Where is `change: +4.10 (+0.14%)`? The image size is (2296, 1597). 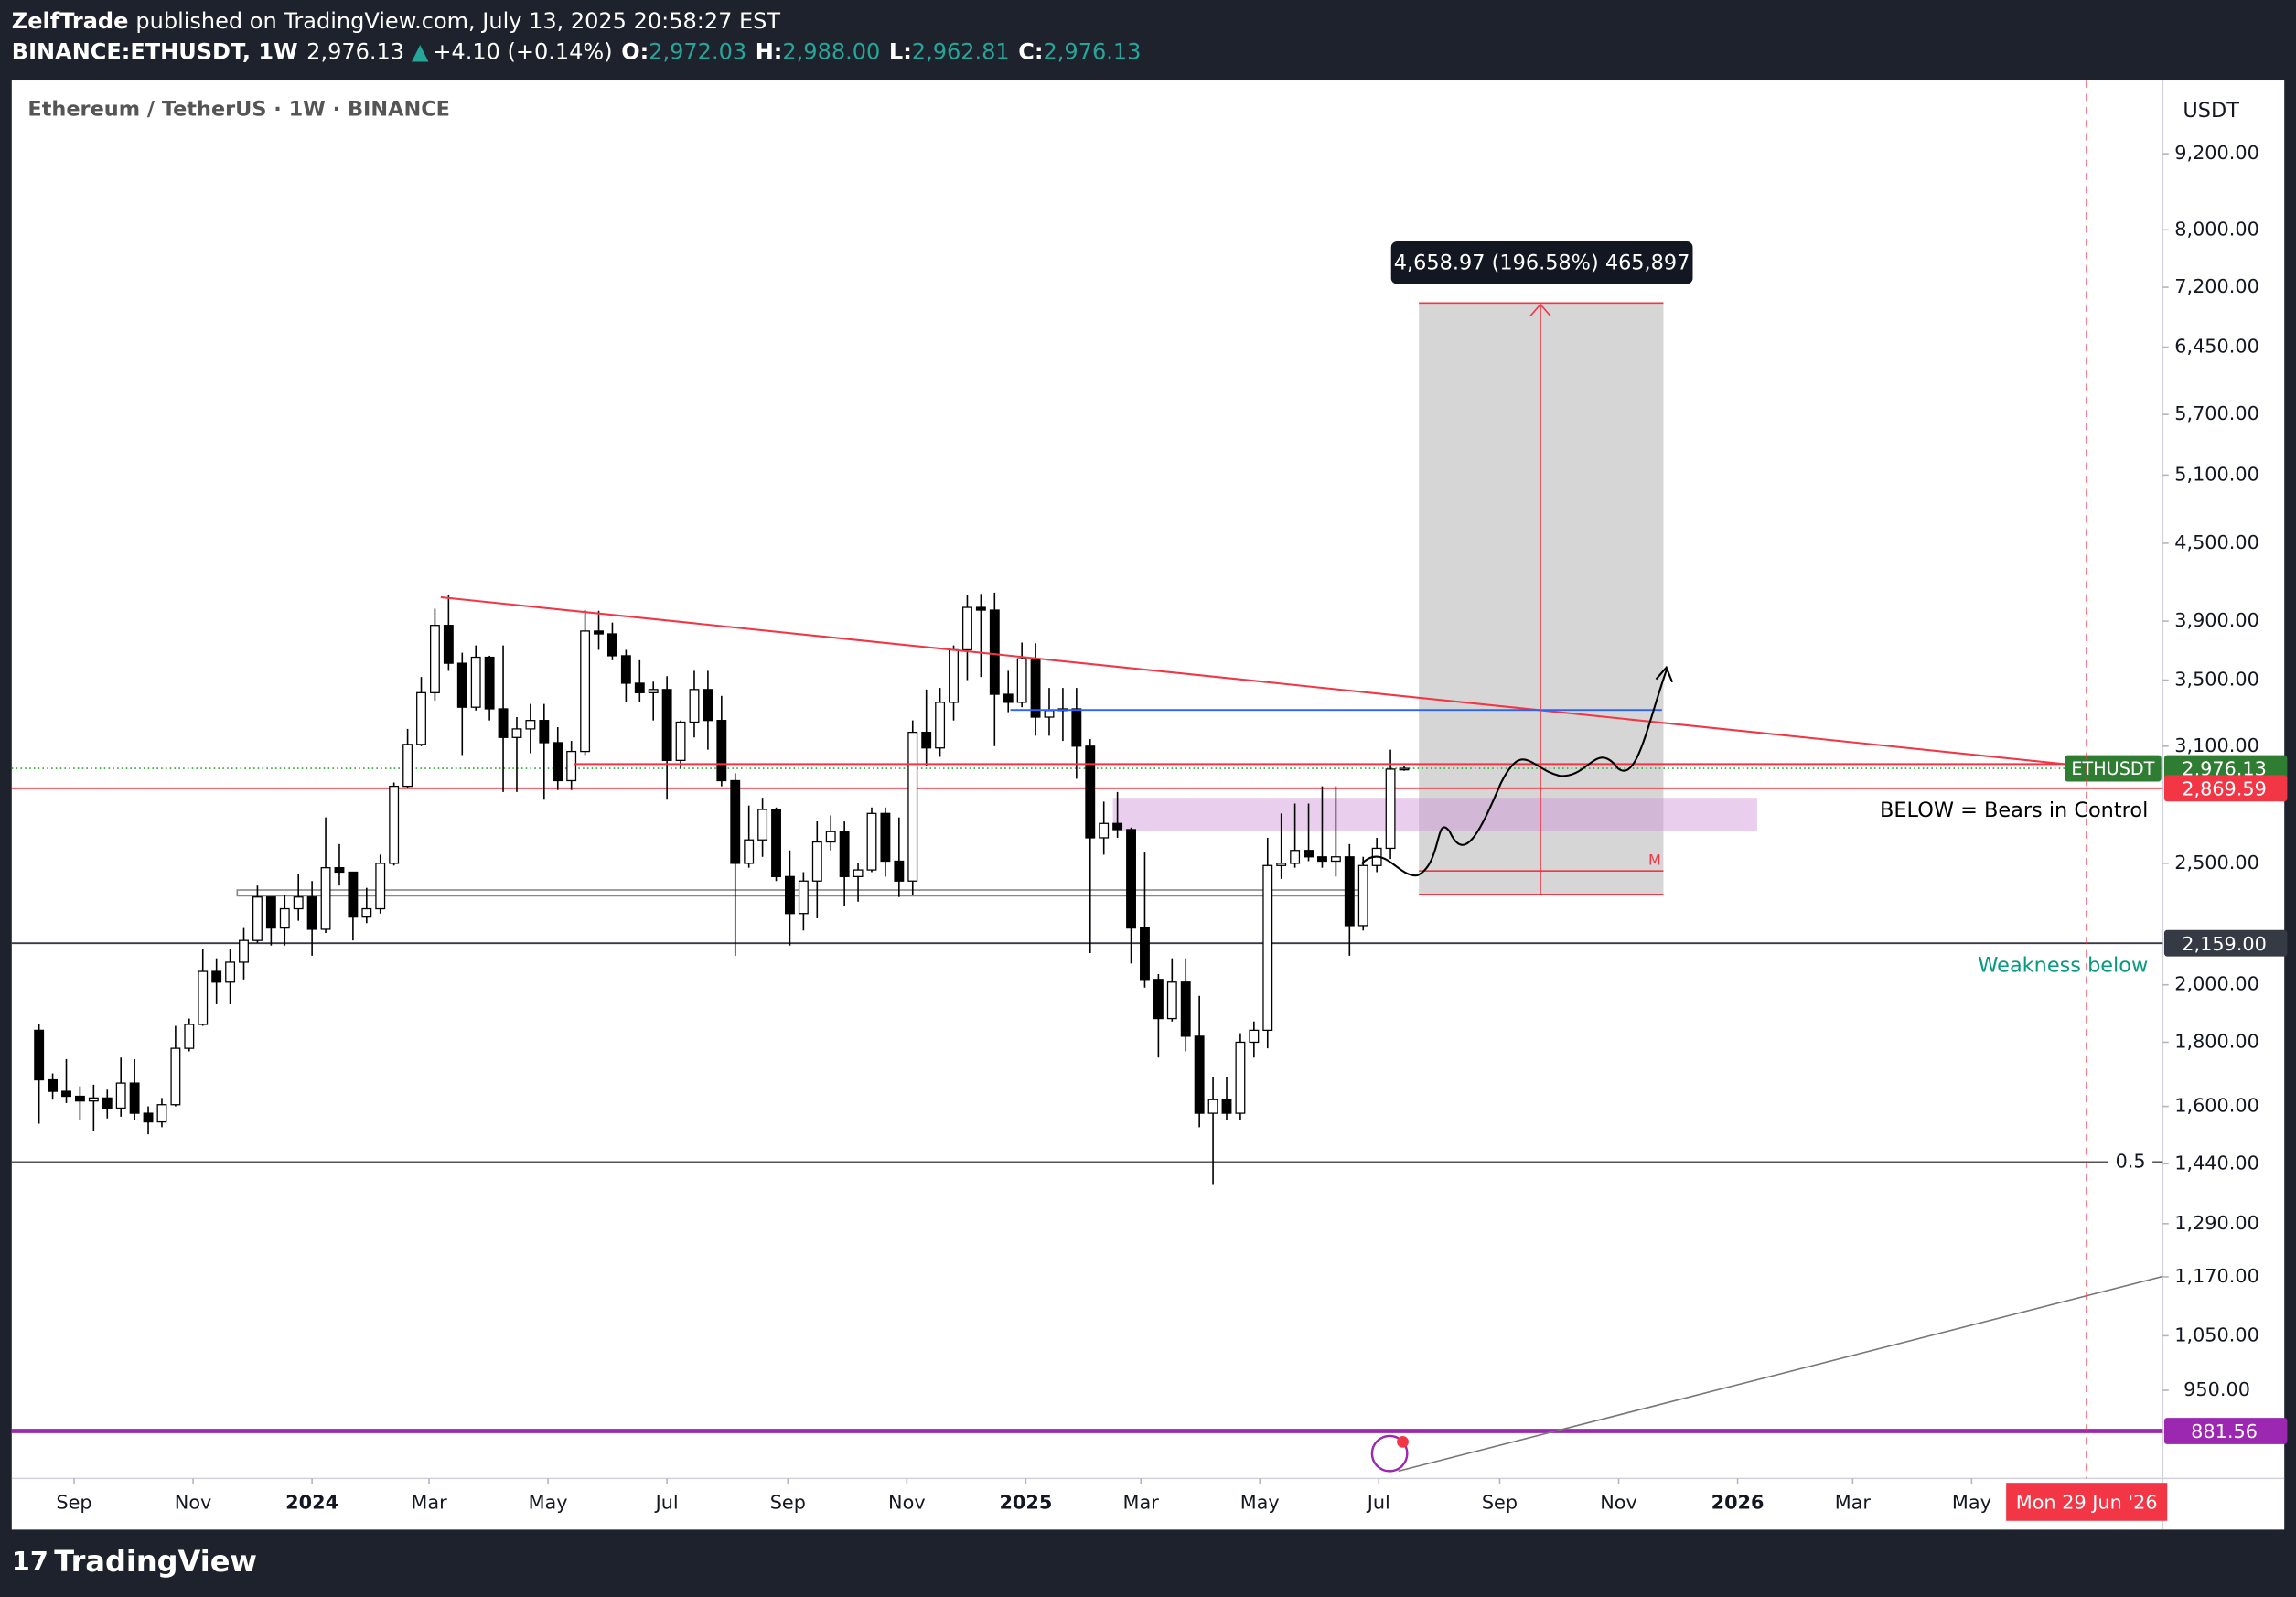
change: +4.10 (+0.14%) is located at coordinates (522, 52).